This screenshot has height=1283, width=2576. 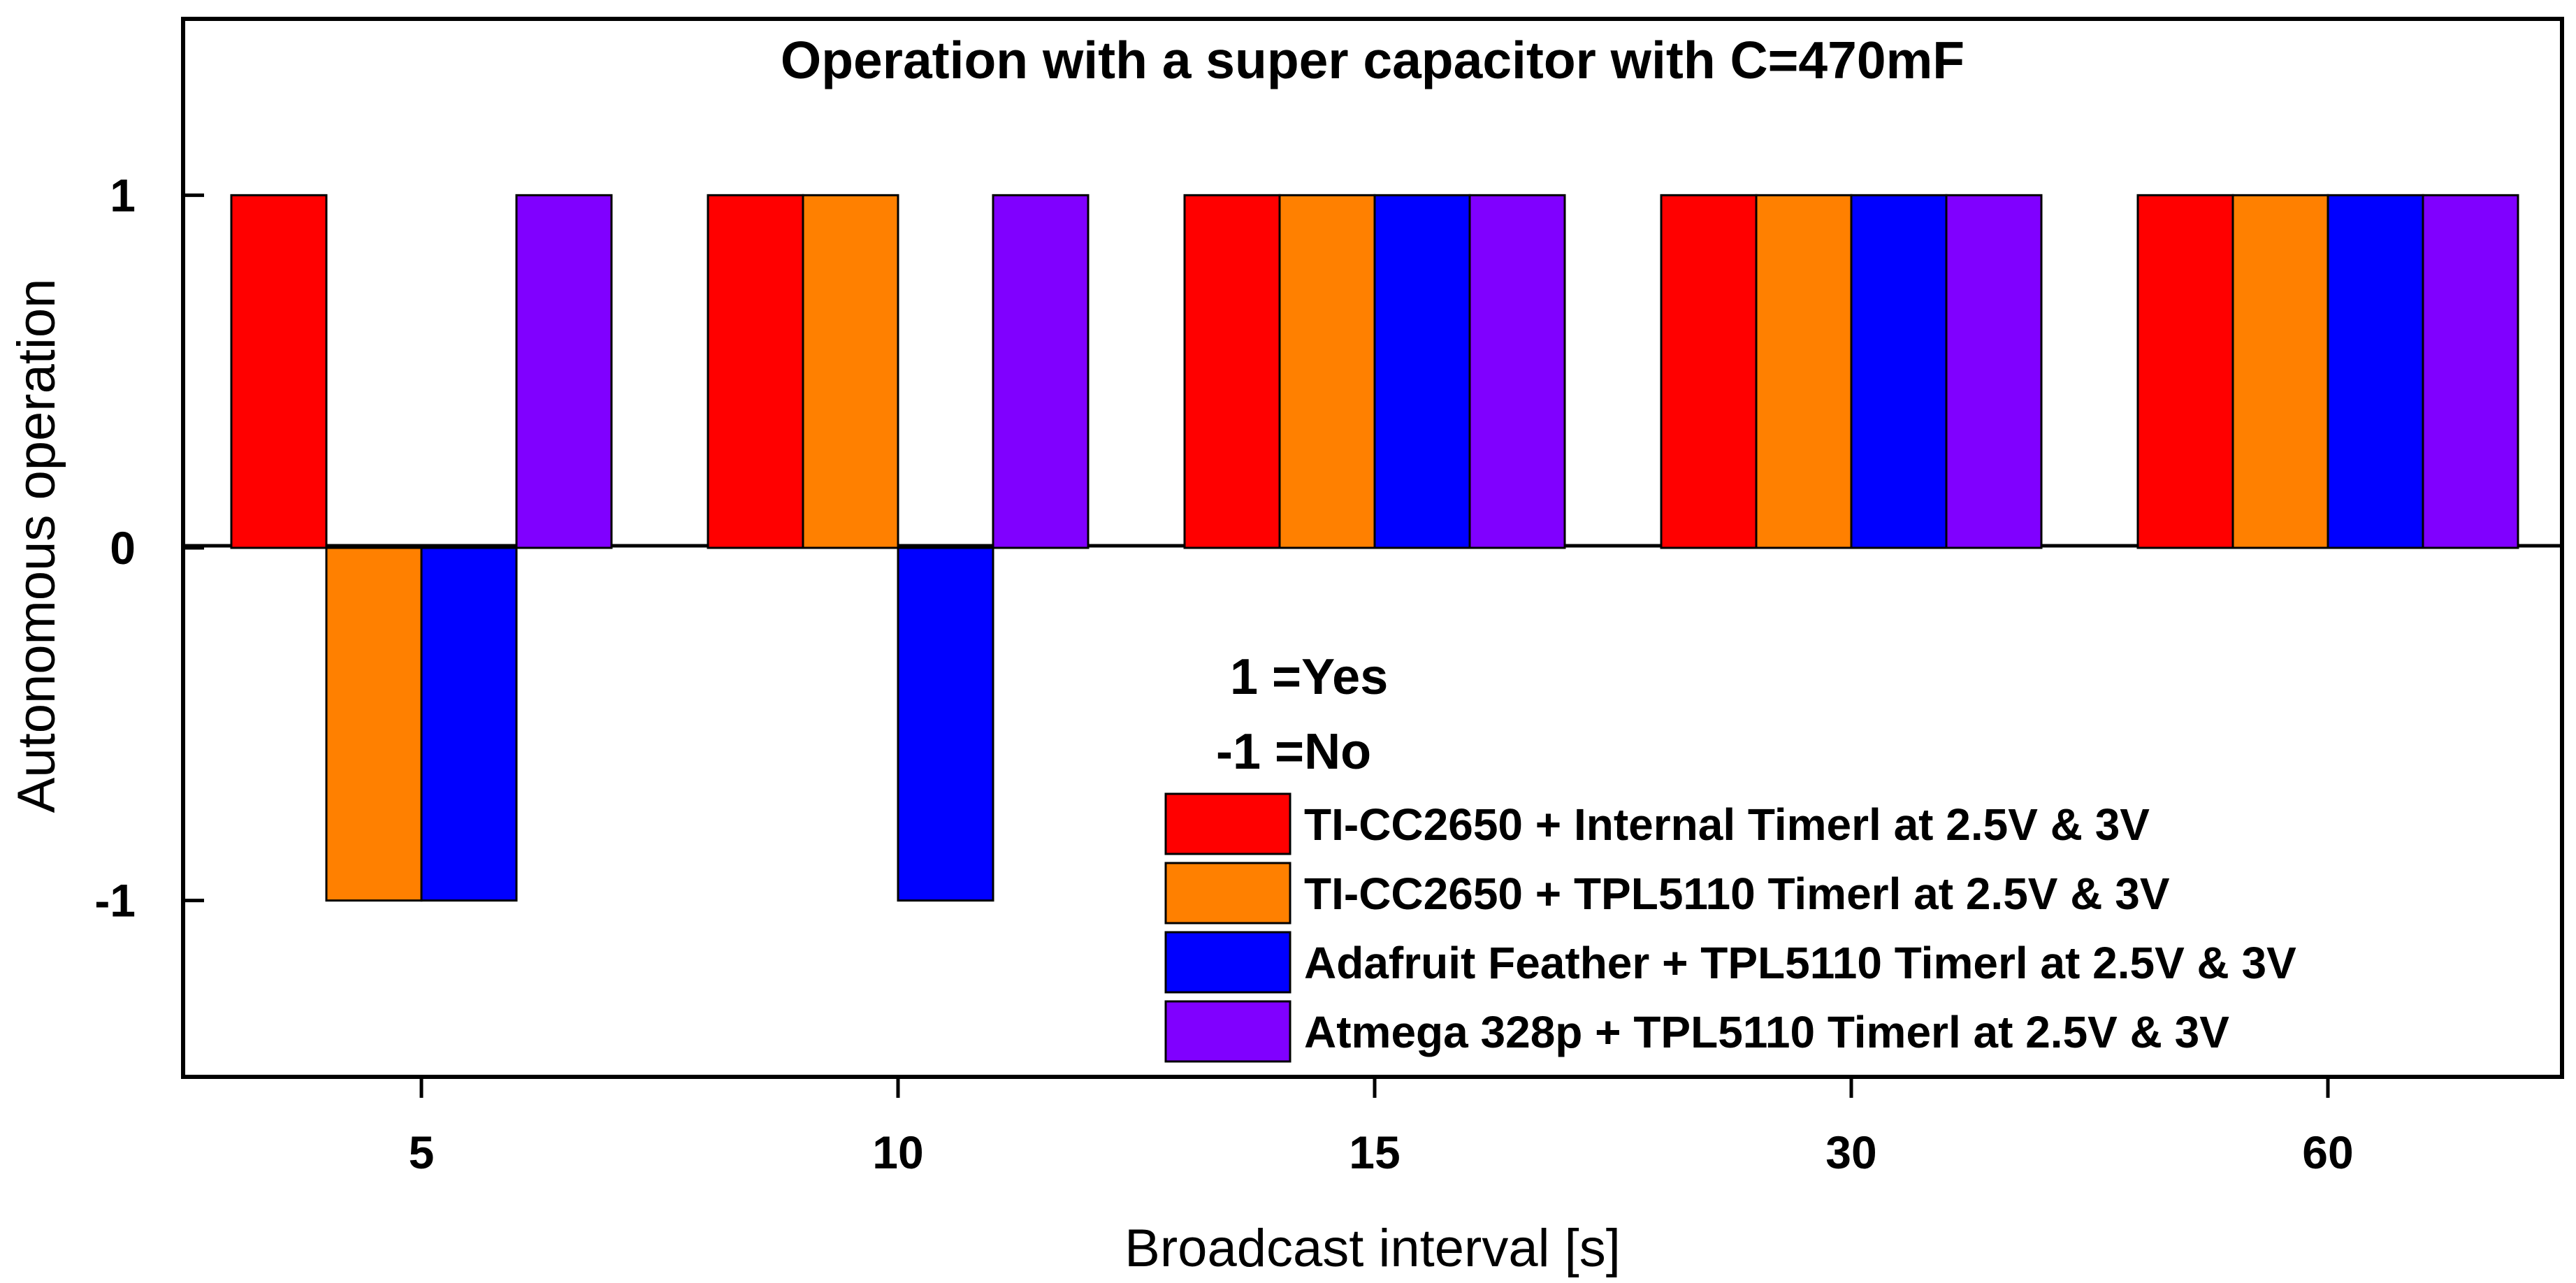 What do you see at coordinates (123, 195) in the screenshot?
I see `y-tick-label: 1` at bounding box center [123, 195].